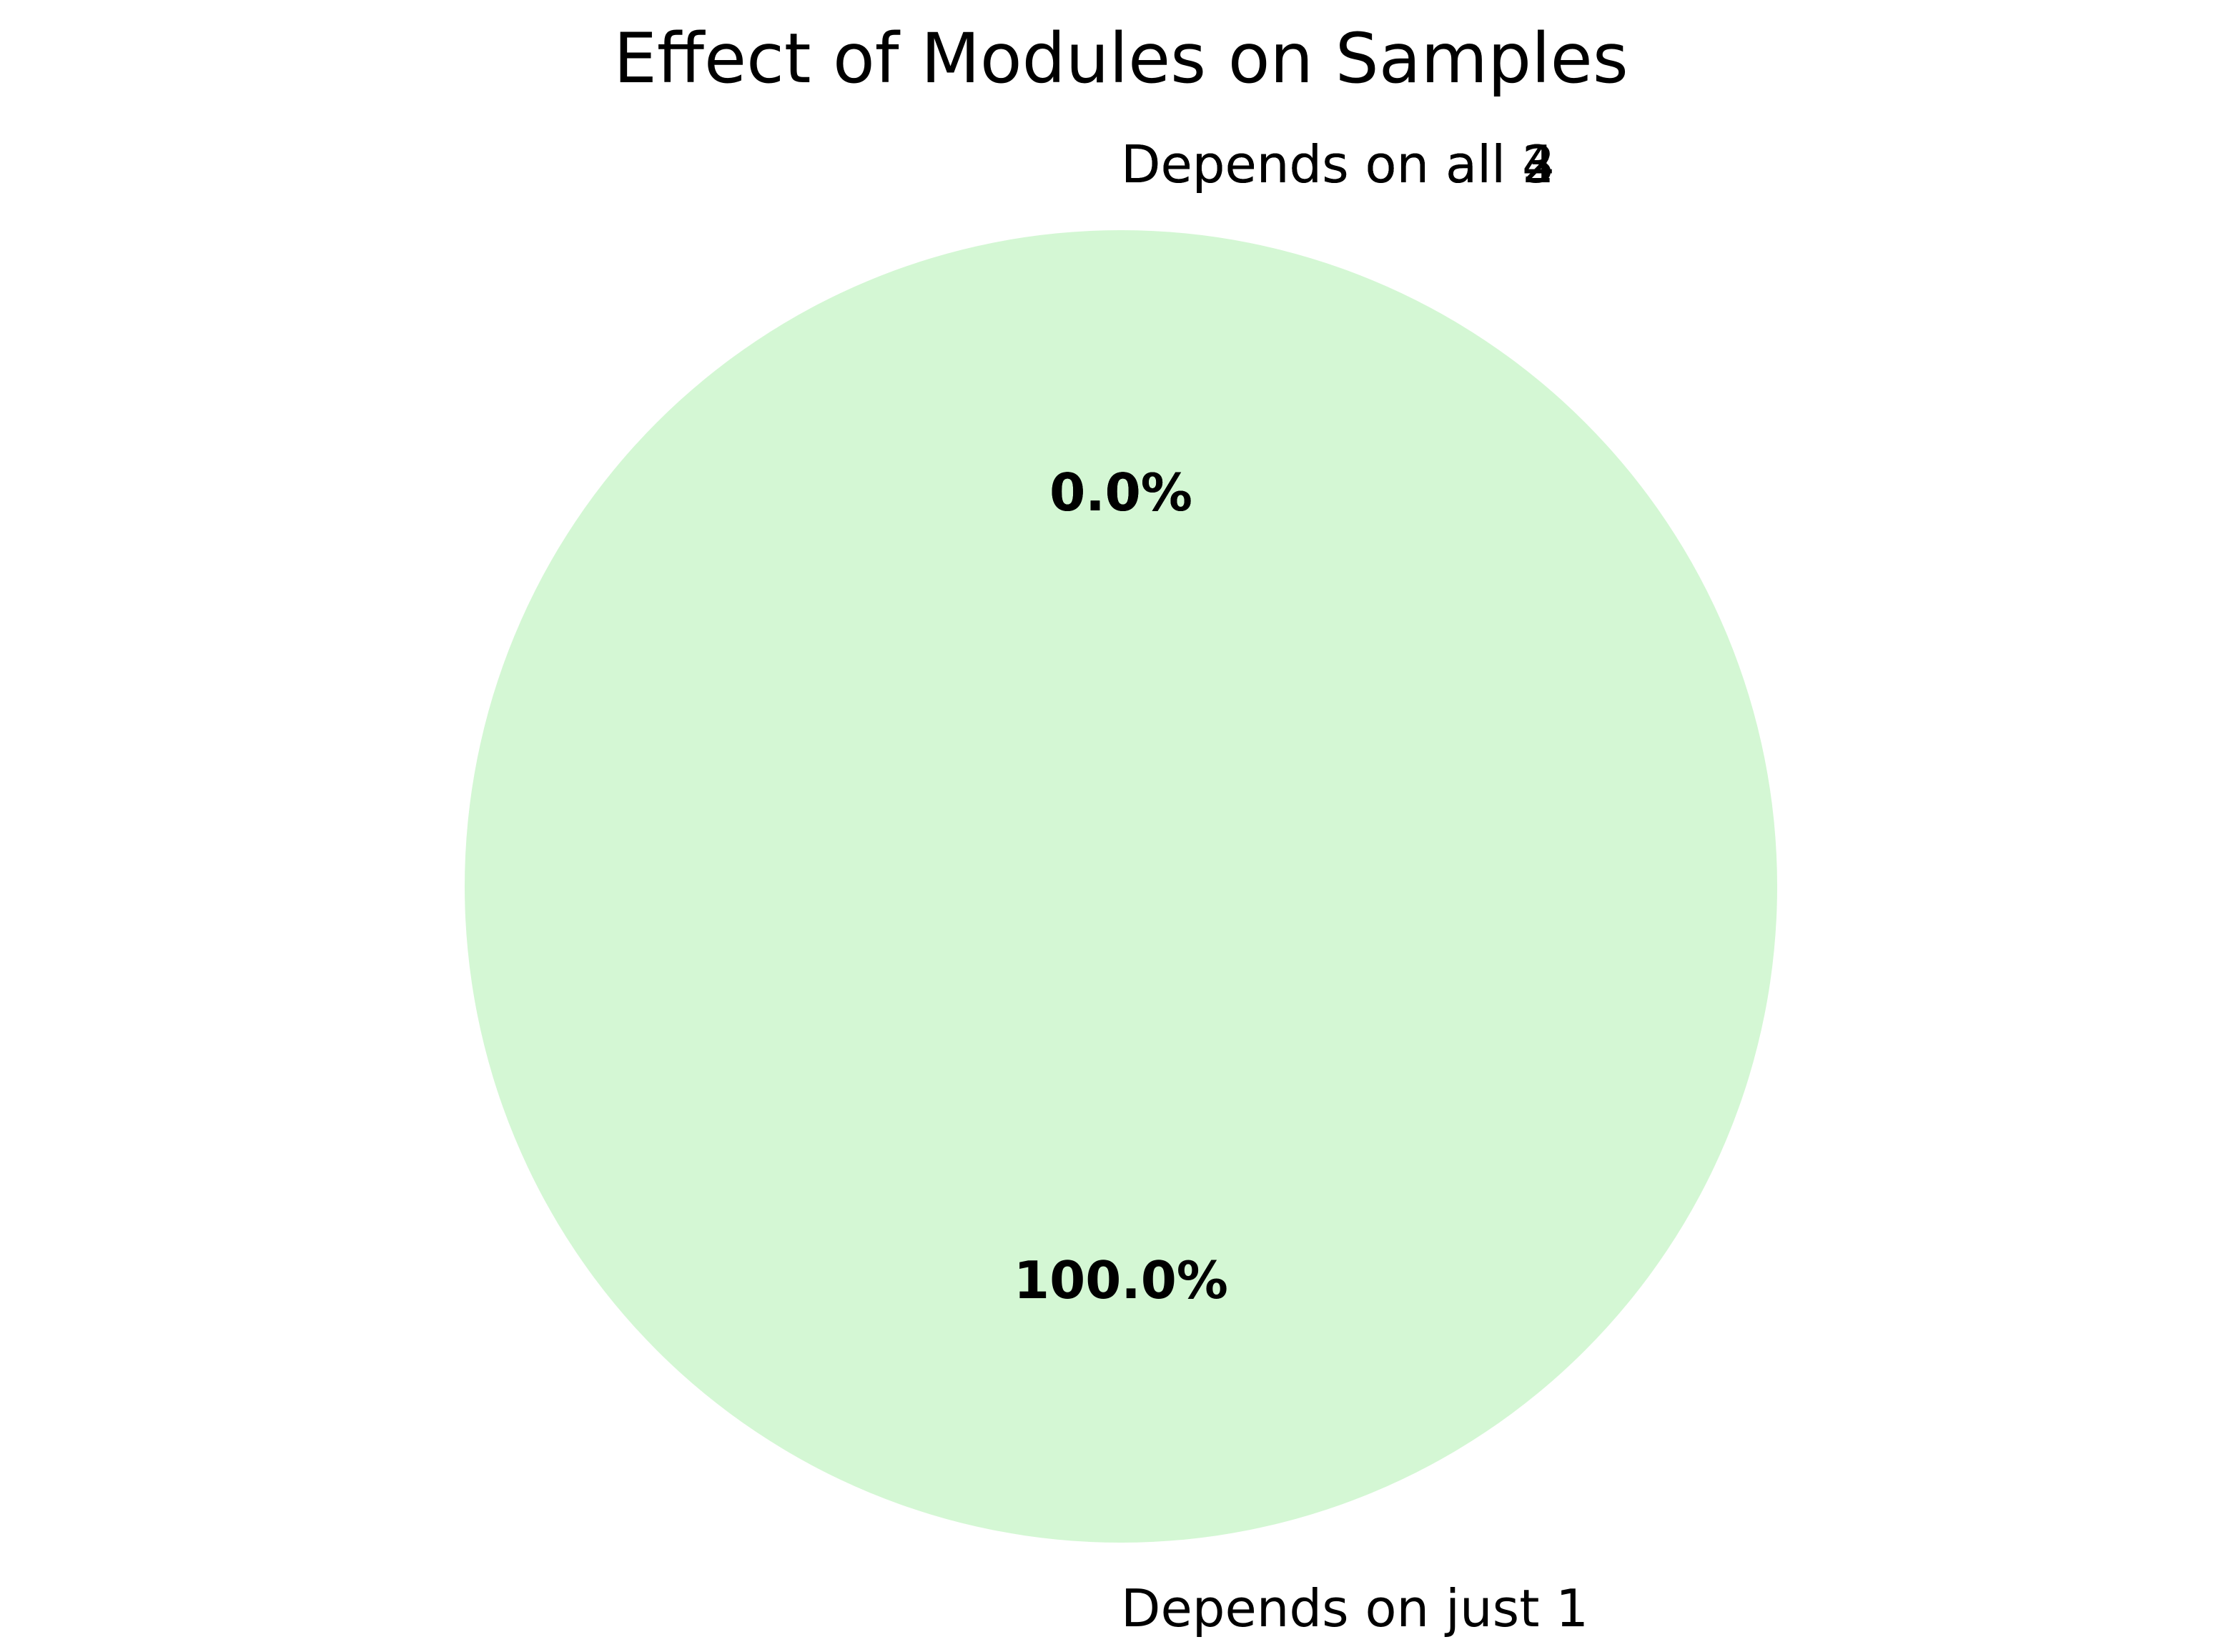  I want to click on slice-percent-depends-on-all-3: 0.0%, so click(1120, 493).